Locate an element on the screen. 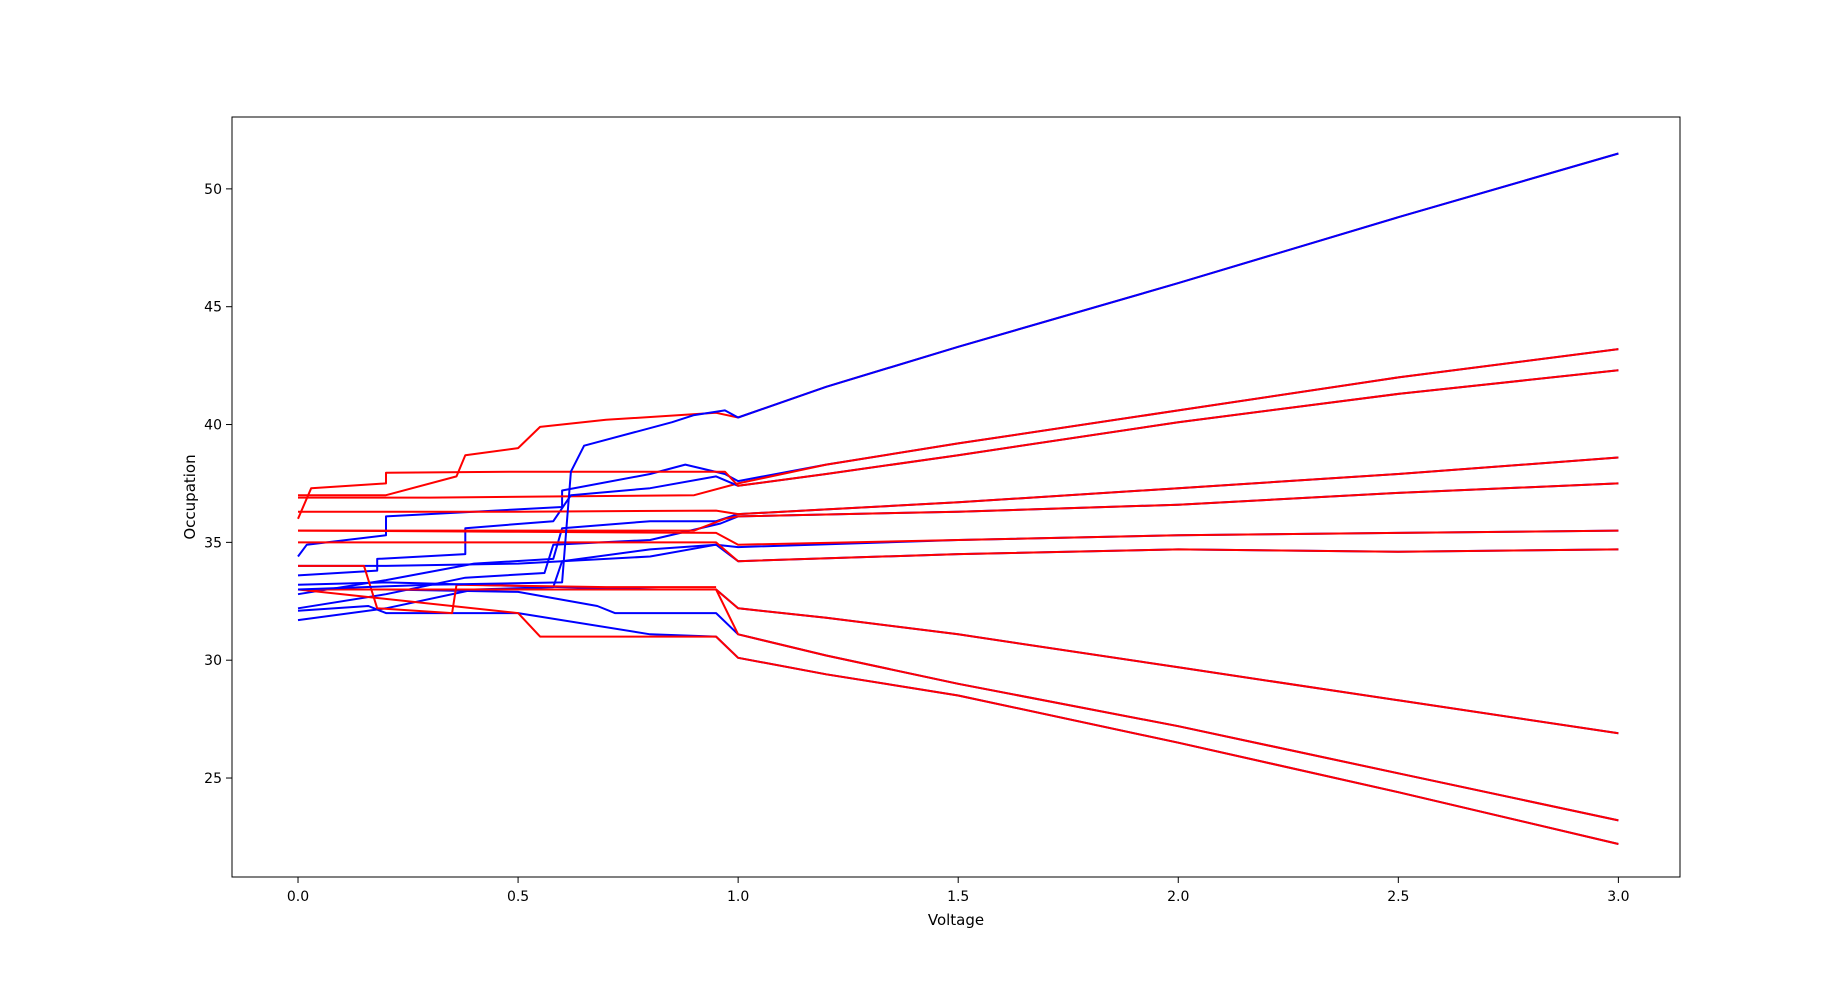 The image size is (1848, 982). x-tick-label: 0.0 is located at coordinates (298, 897).